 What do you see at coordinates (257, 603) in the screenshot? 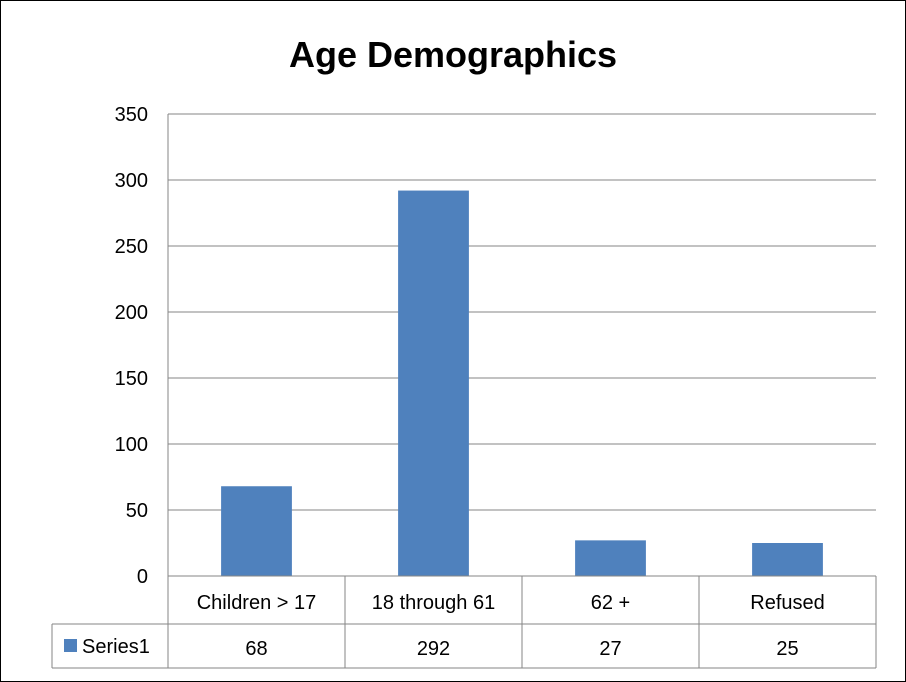
I see `x-category-label: Children > 17` at bounding box center [257, 603].